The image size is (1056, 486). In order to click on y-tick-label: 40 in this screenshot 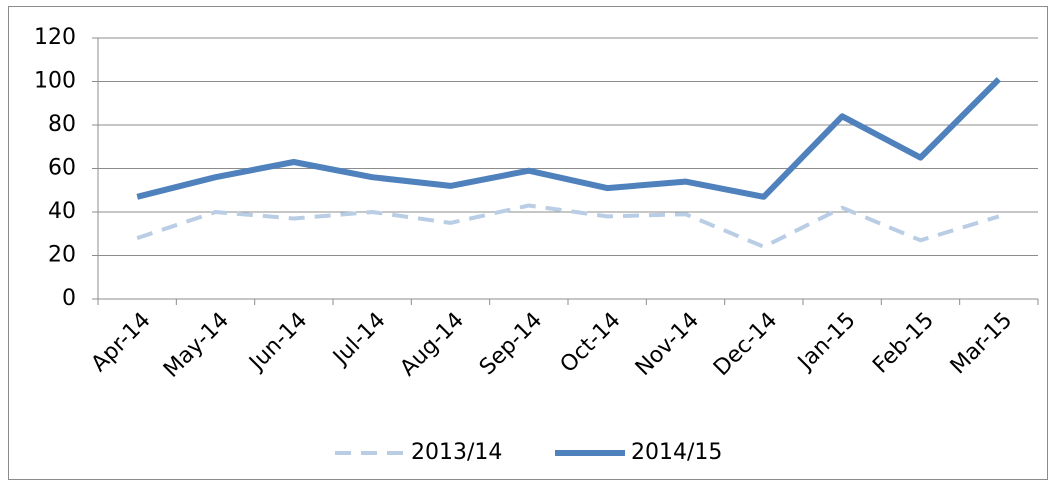, I will do `click(62, 211)`.